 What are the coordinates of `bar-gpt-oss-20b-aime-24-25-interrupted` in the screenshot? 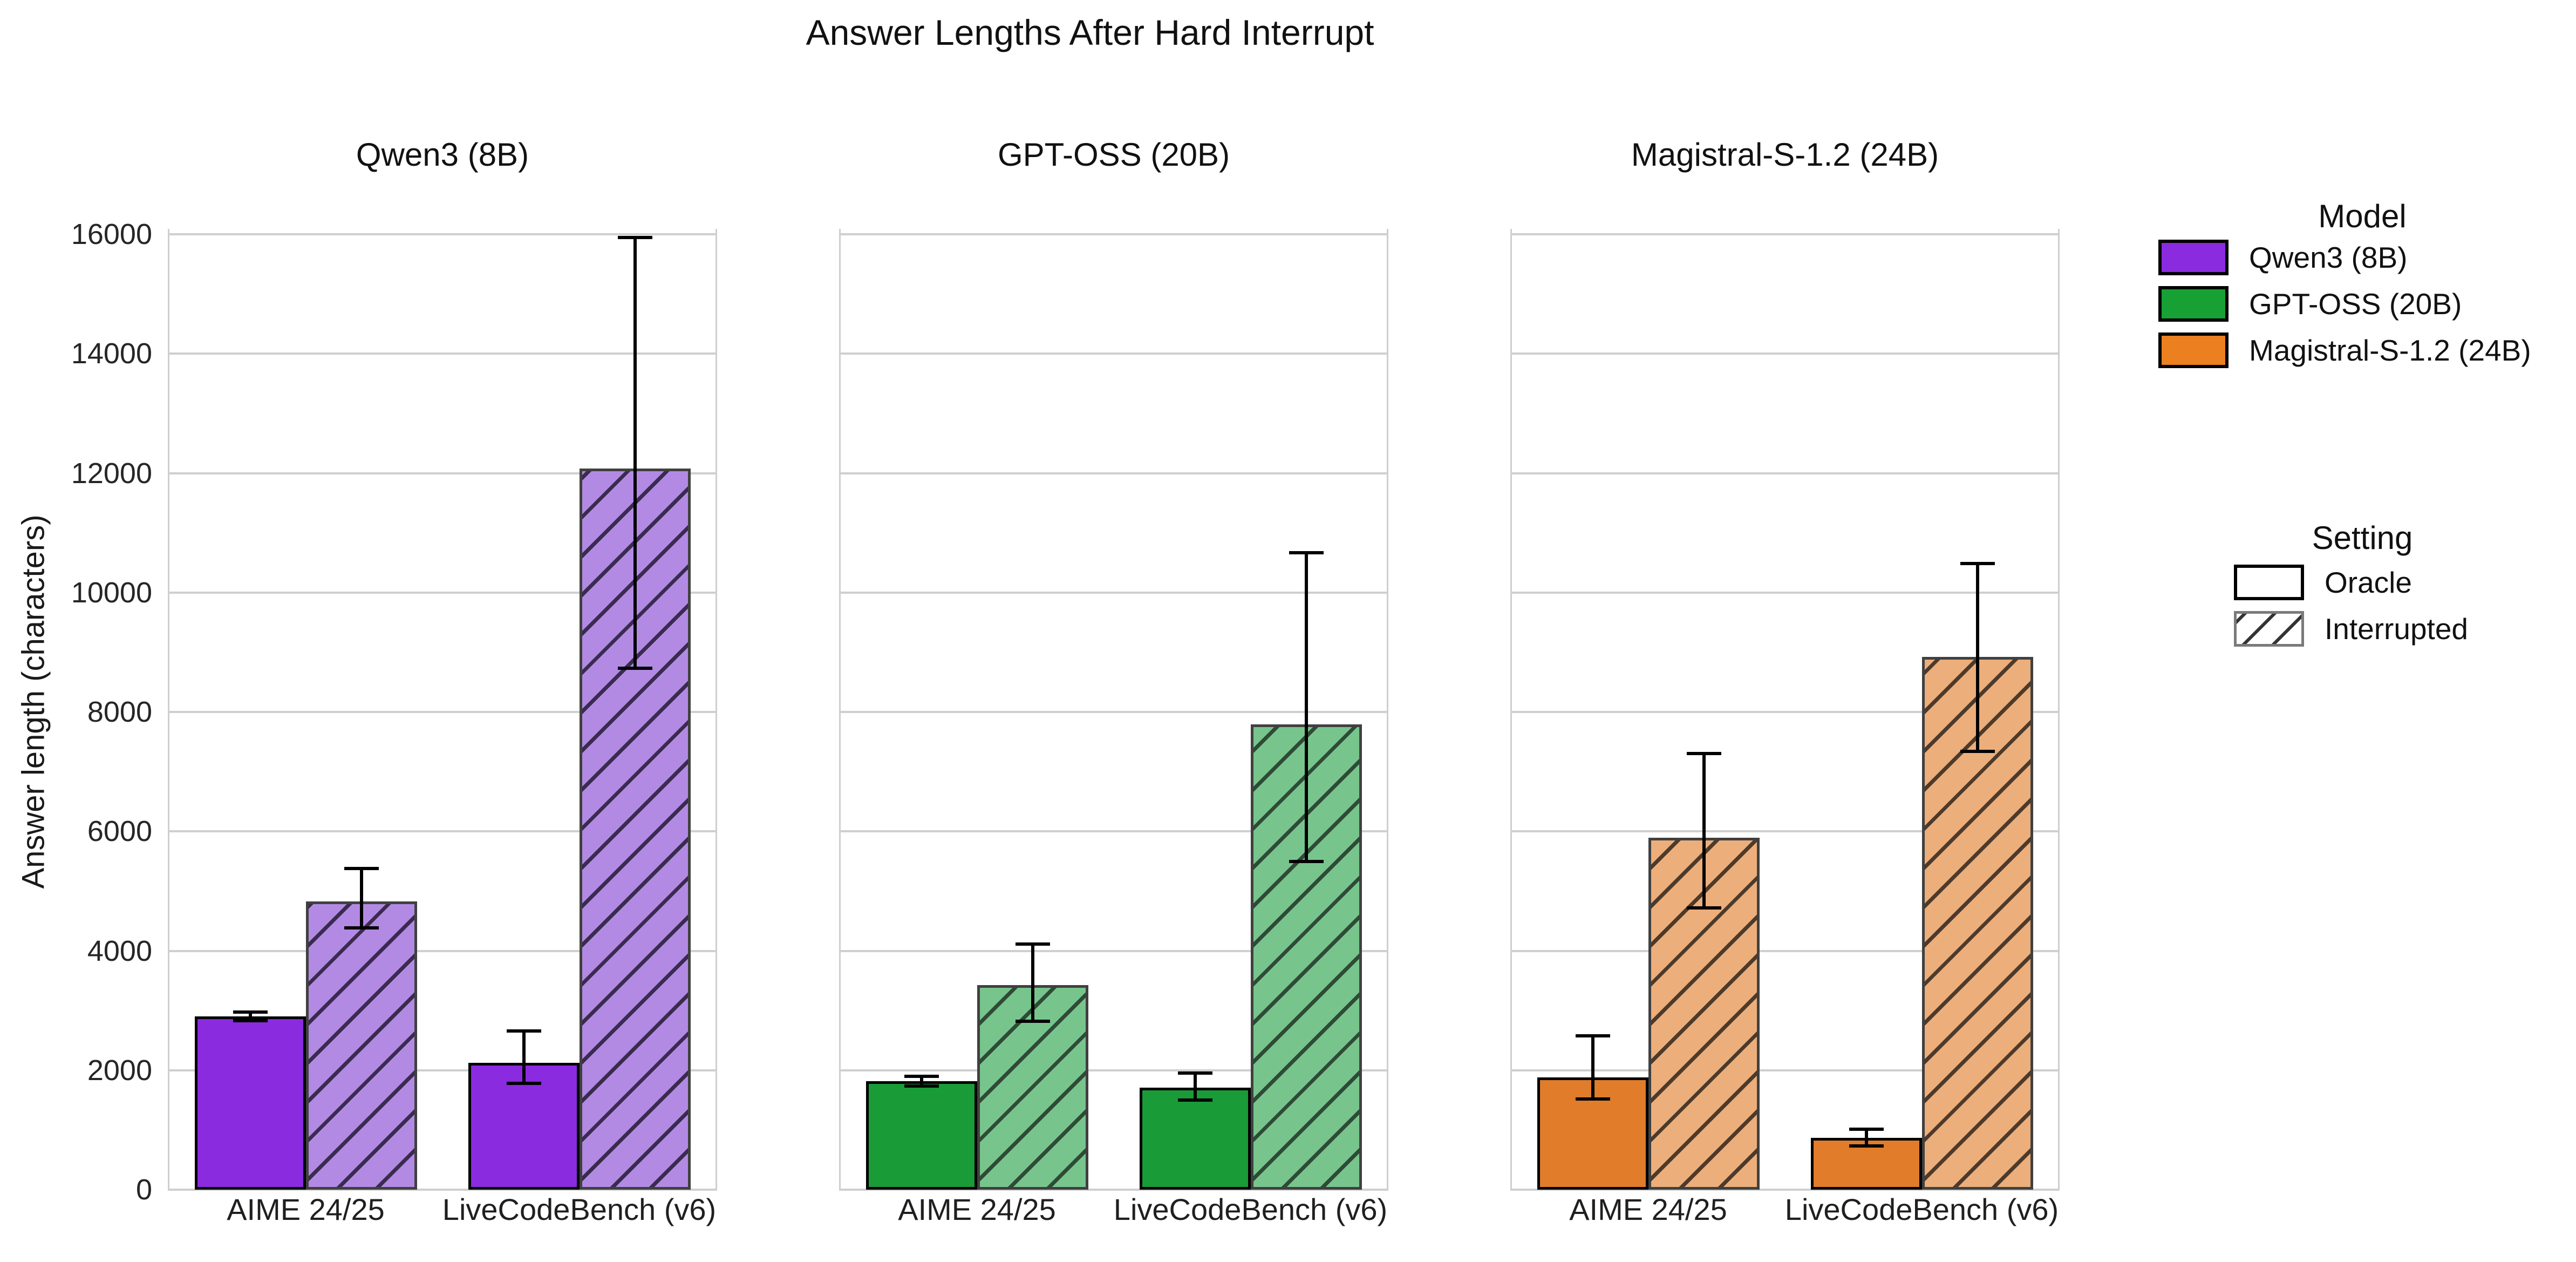 It's located at (1032, 1087).